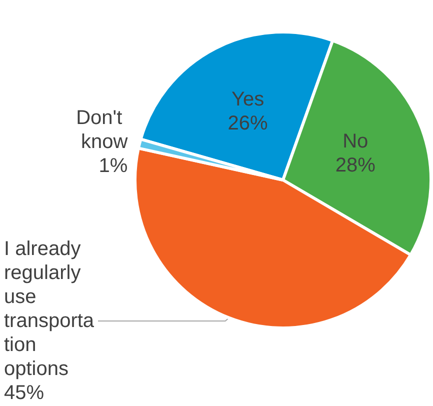  I want to click on slice-label: Yes, so click(247, 99).